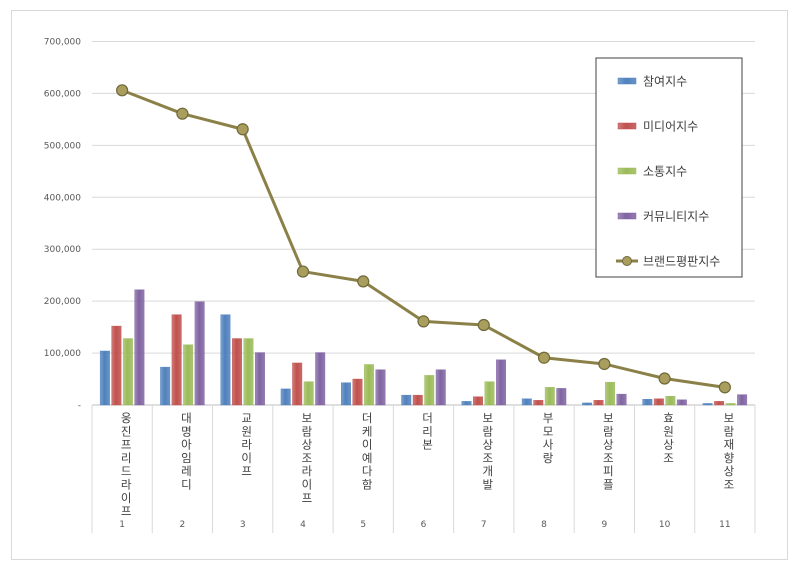  What do you see at coordinates (665, 82) in the screenshot?
I see `legend-label: 참여지수` at bounding box center [665, 82].